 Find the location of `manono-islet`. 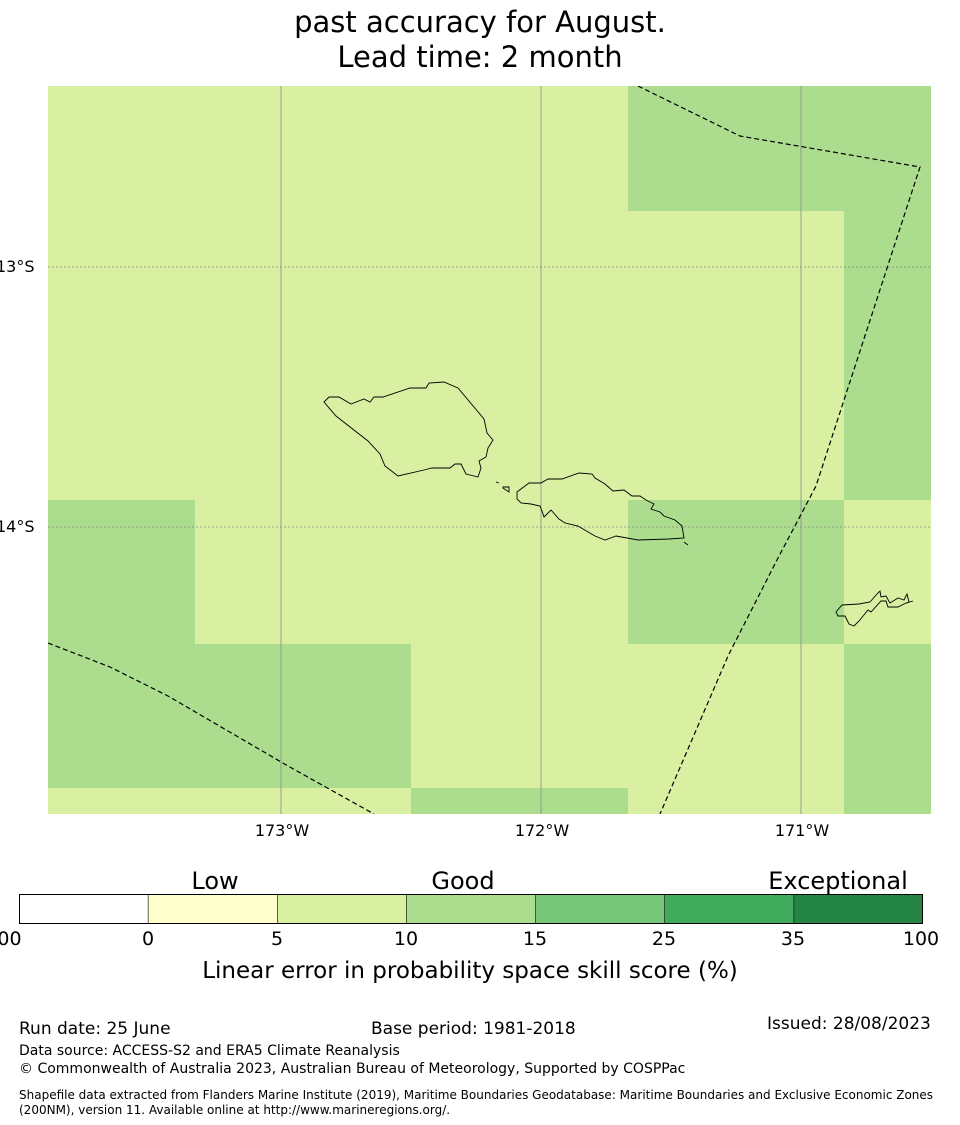

manono-islet is located at coordinates (506, 489).